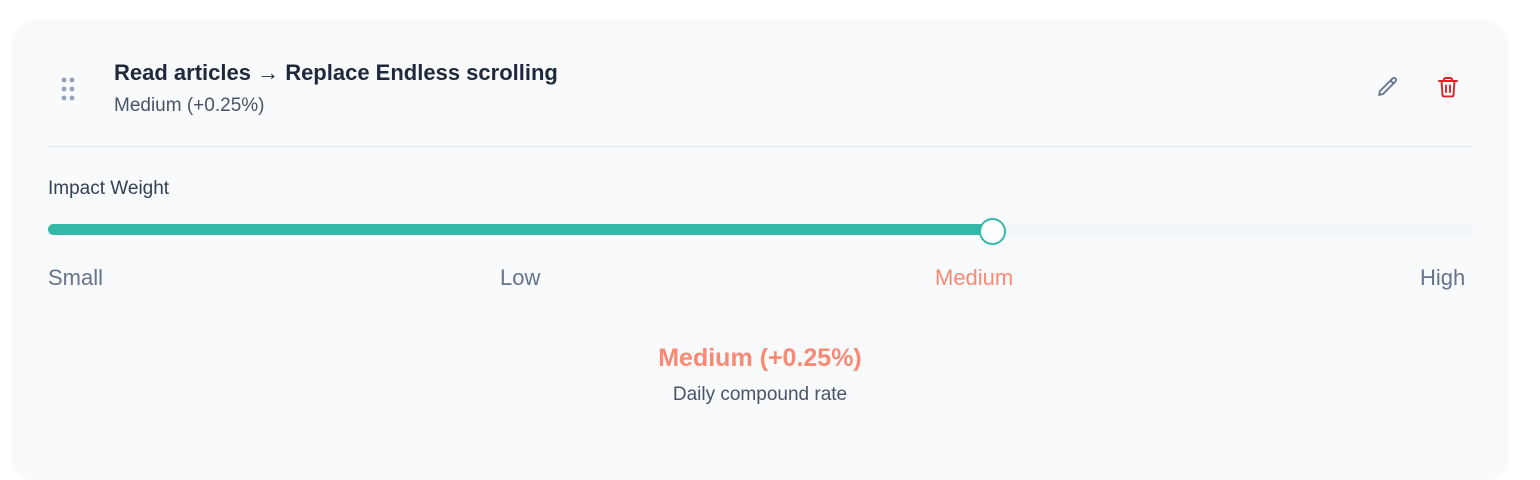 The height and width of the screenshot is (480, 1540). I want to click on impact-weight-label: Impact Weight, so click(109, 188).